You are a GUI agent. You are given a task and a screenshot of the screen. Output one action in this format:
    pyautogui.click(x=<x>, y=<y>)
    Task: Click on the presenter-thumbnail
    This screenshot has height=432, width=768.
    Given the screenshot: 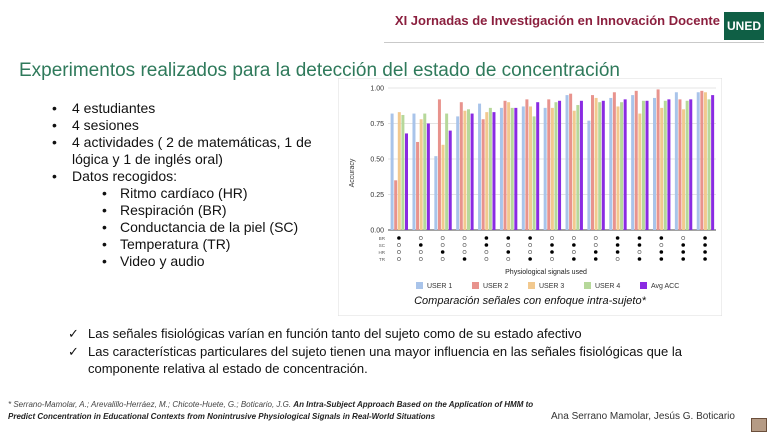 What is the action you would take?
    pyautogui.click(x=759, y=425)
    